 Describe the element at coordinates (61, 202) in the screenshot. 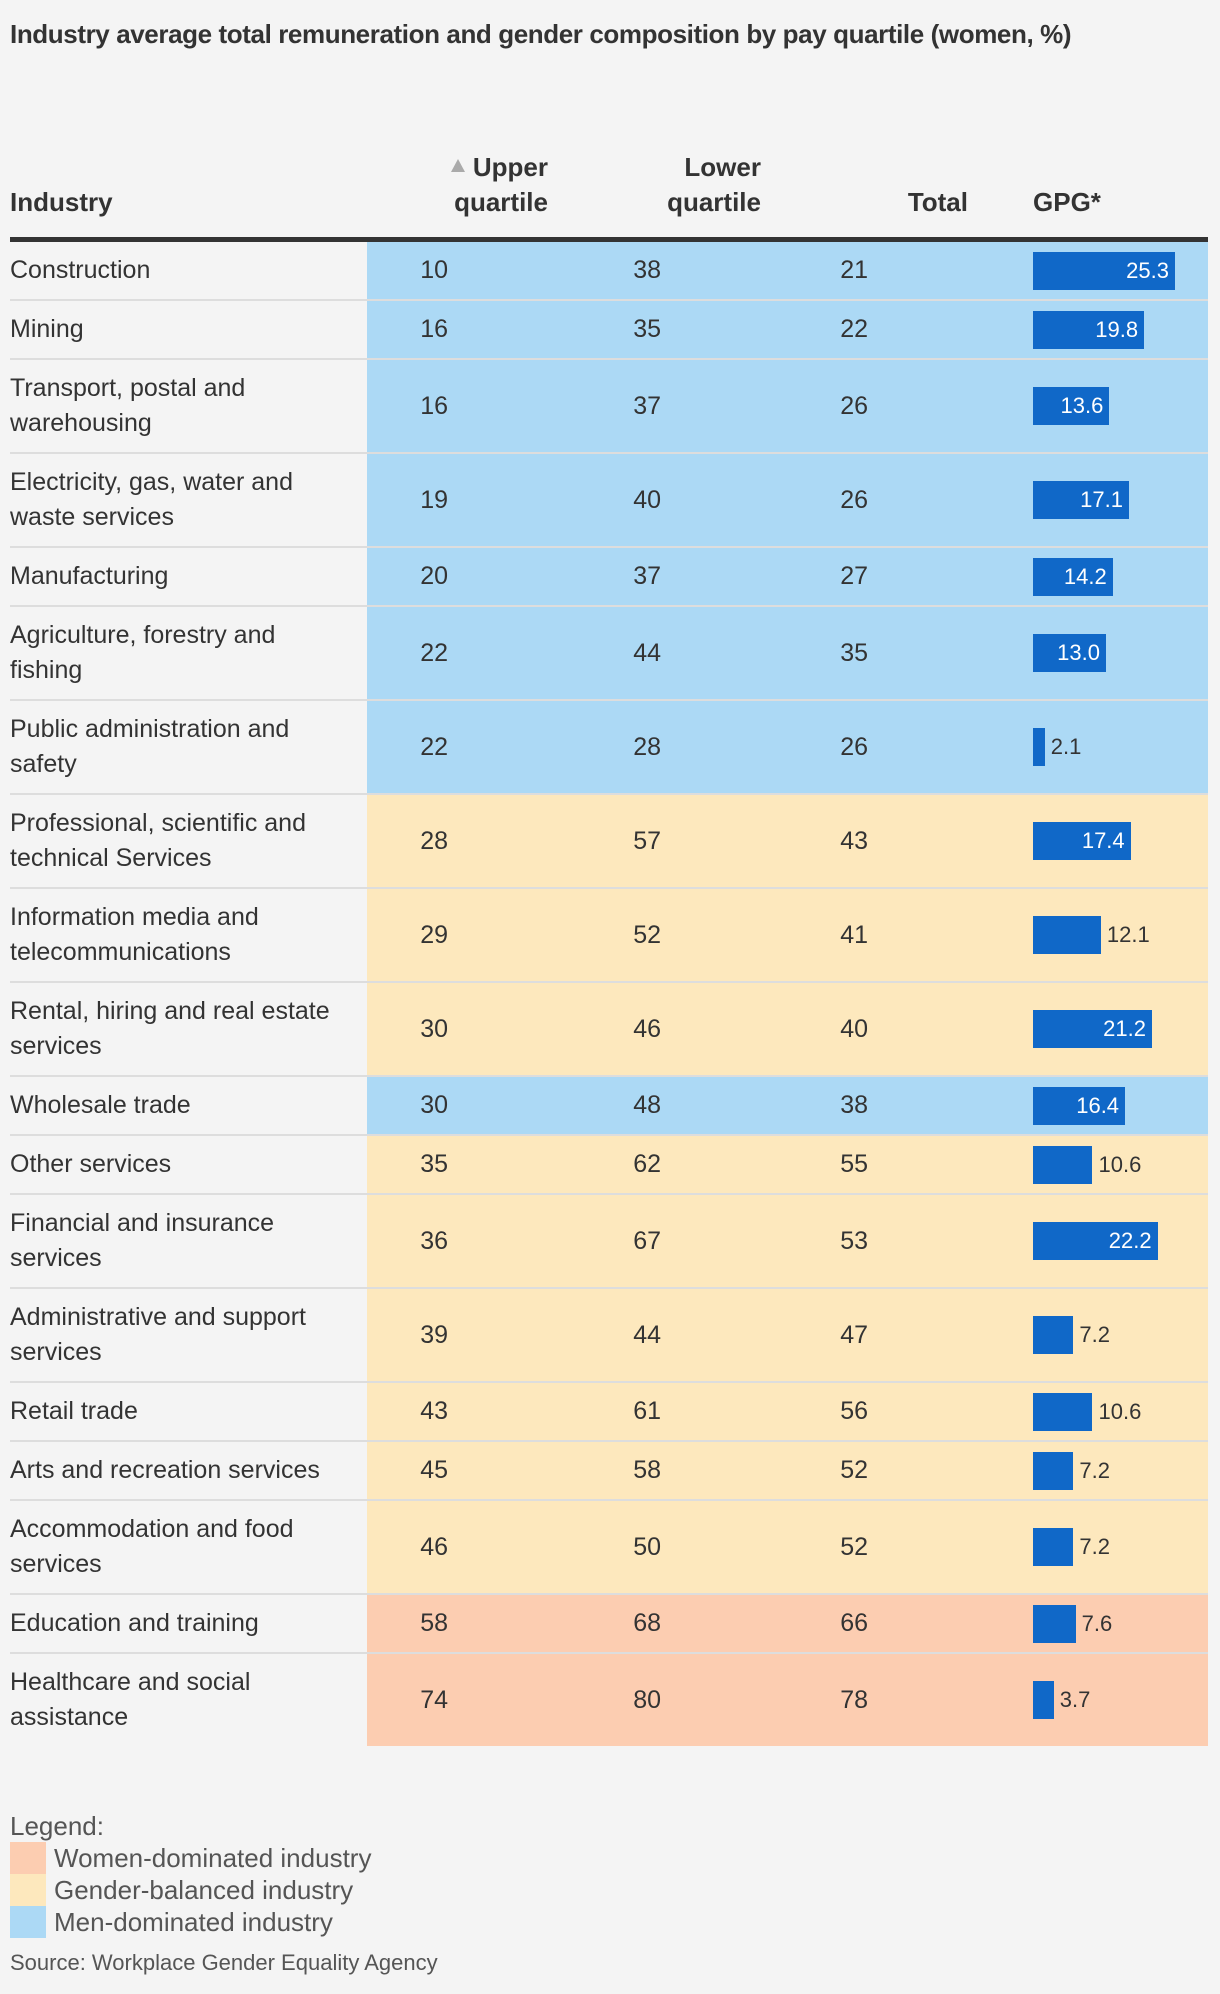

I see `header-industry: Industry` at that location.